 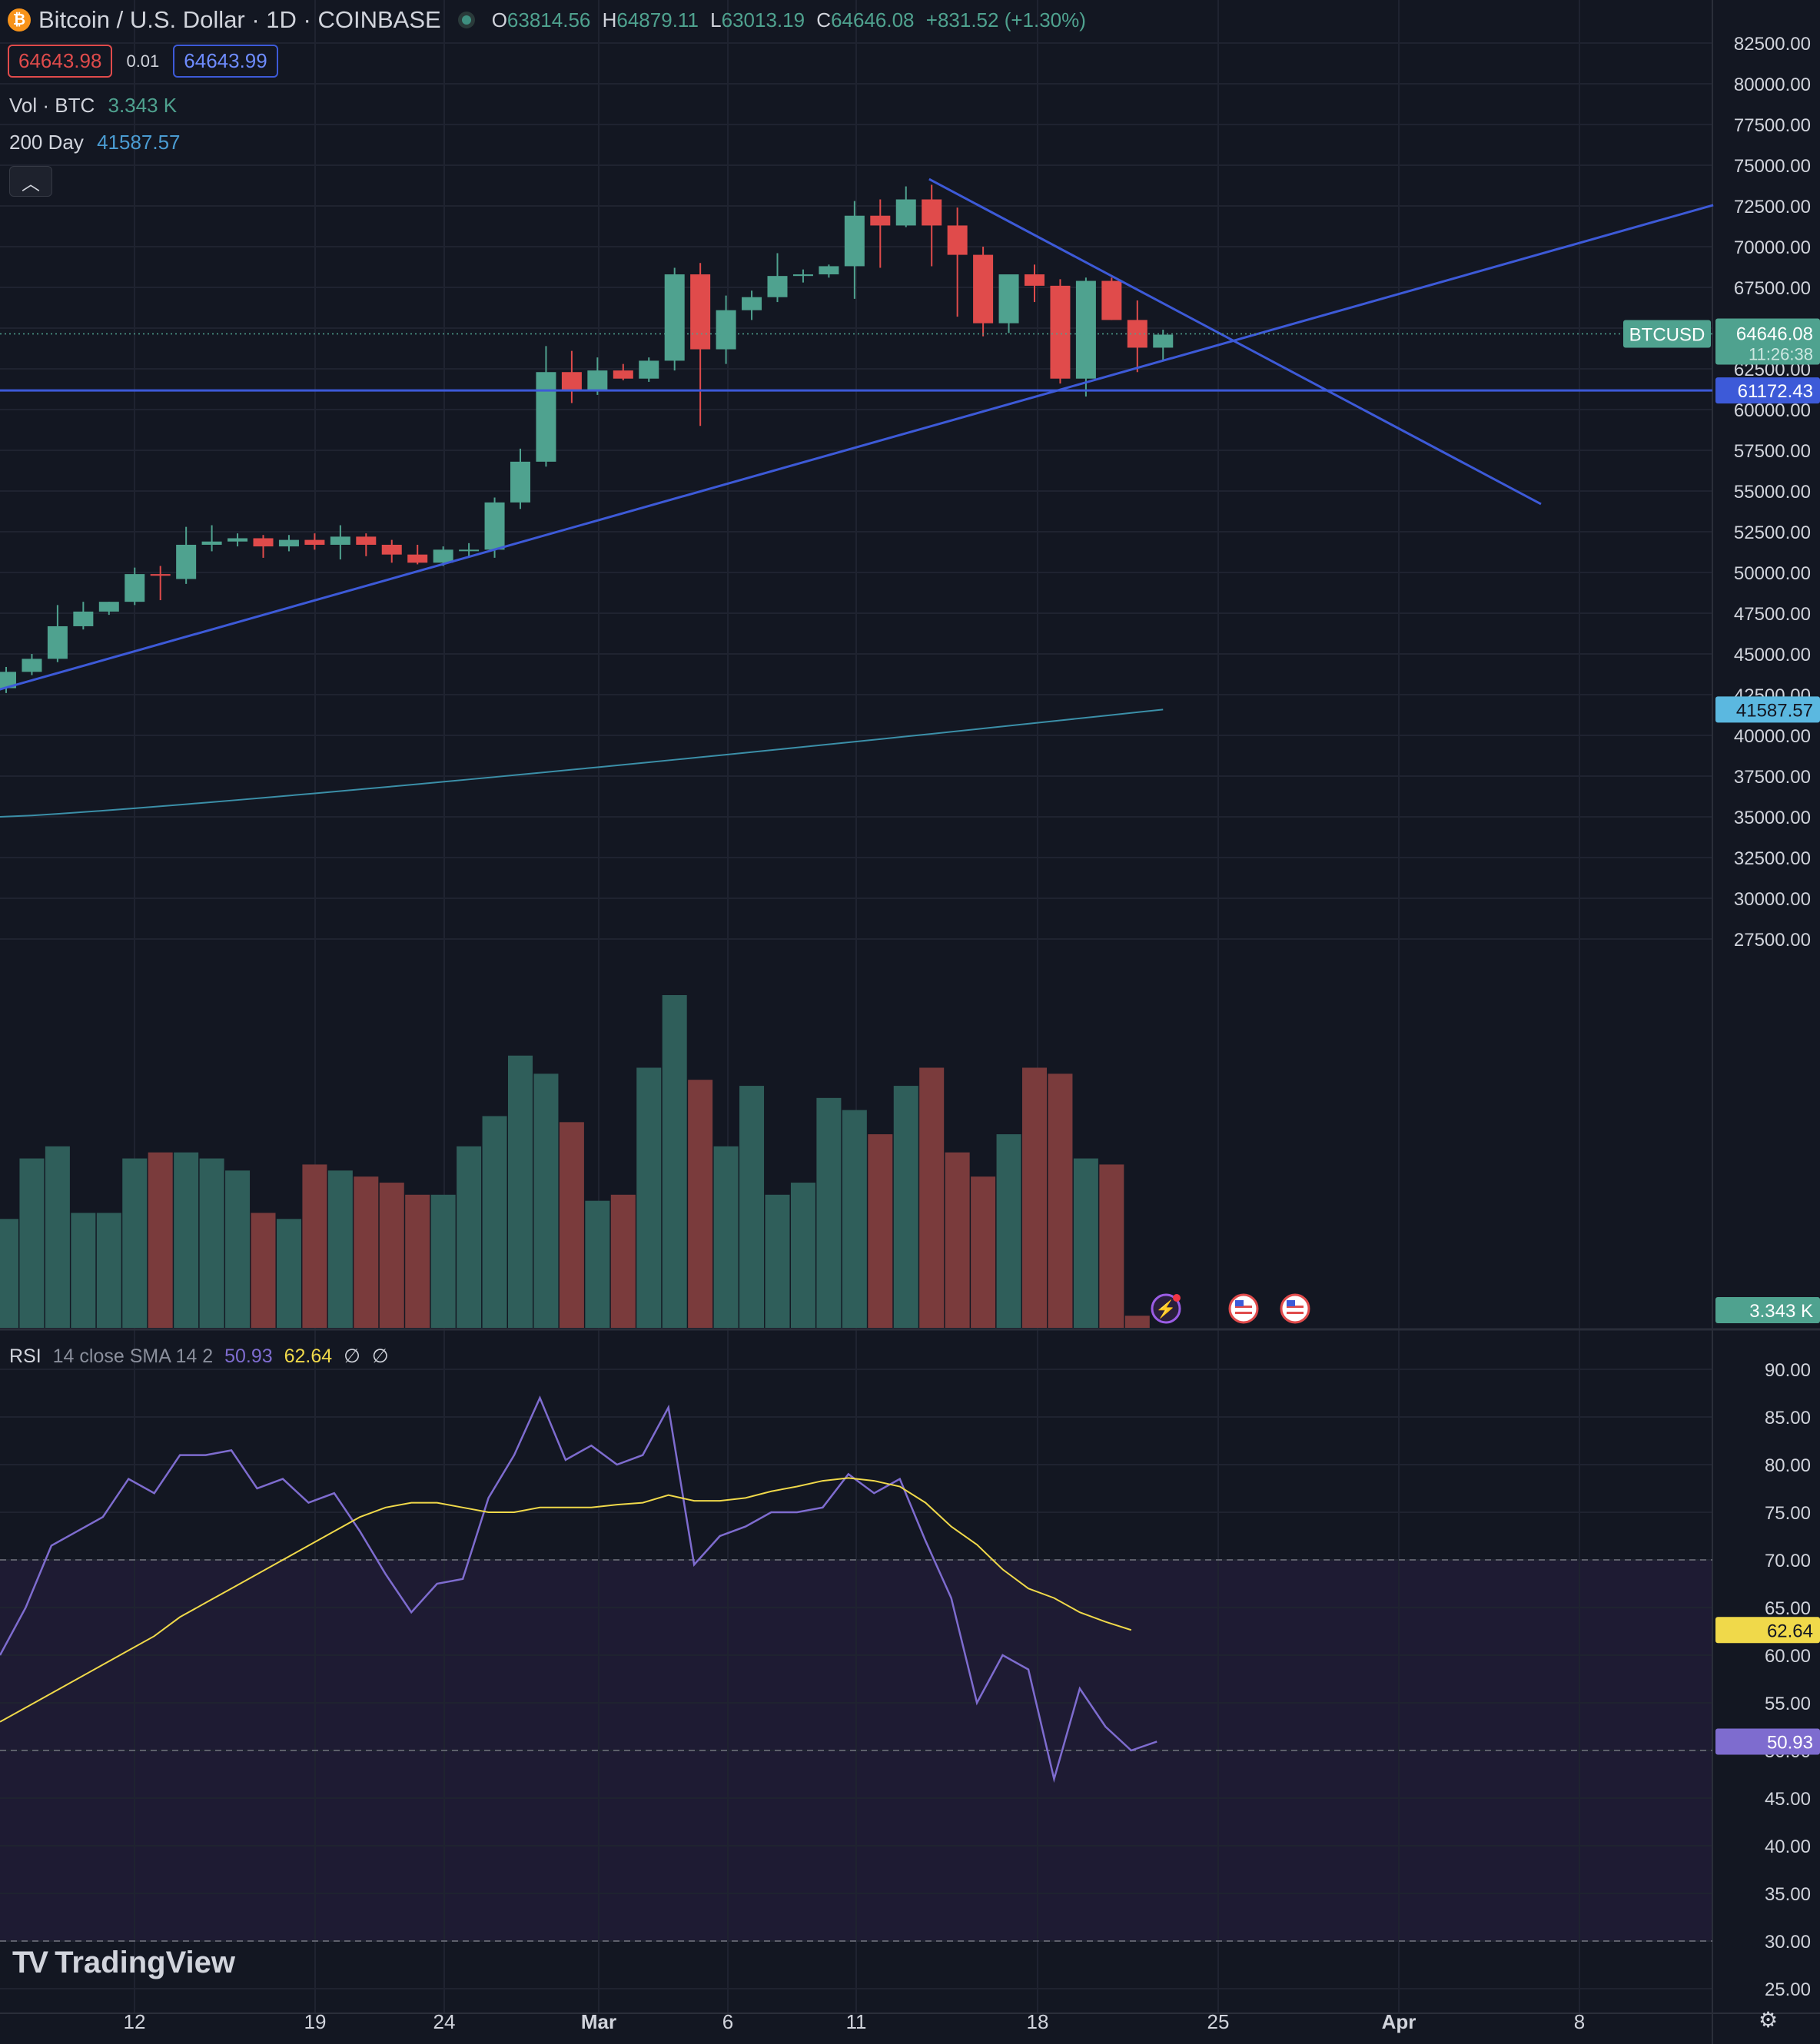 What do you see at coordinates (1772, 411) in the screenshot?
I see `price-tick-label: 60000.00` at bounding box center [1772, 411].